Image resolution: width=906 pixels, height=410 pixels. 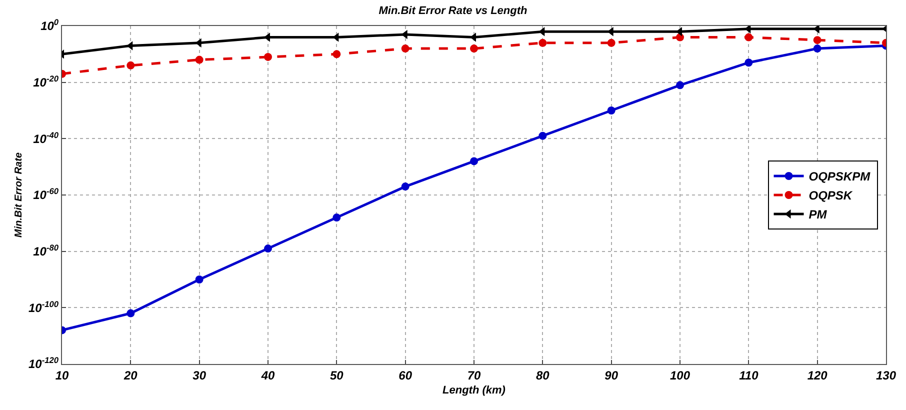 I want to click on chart-title: Min.Bit Error Rate vs Length, so click(x=453, y=10).